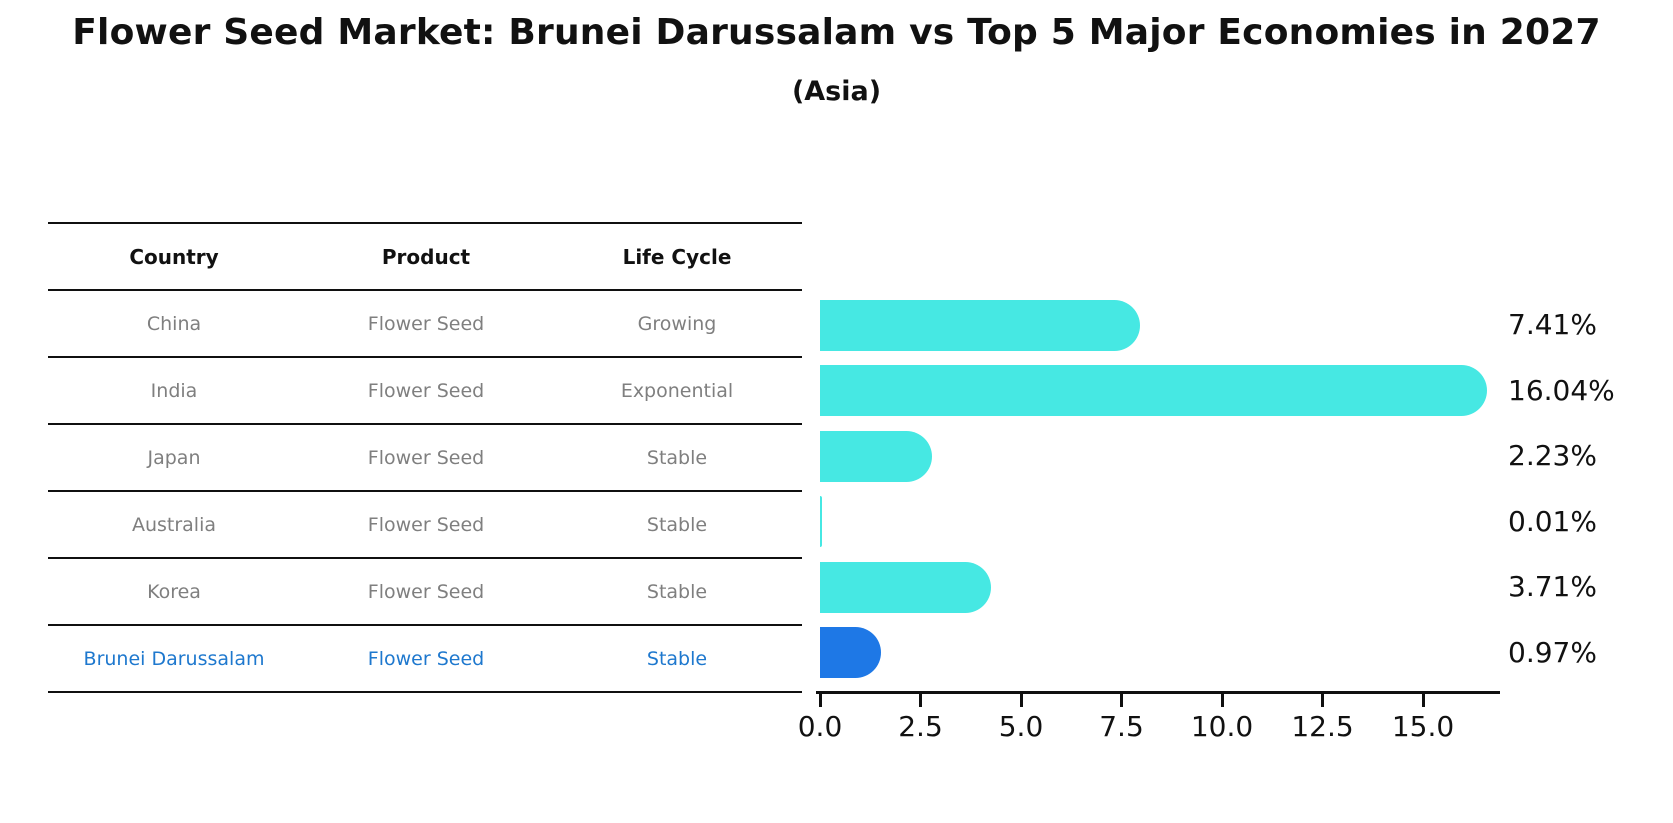  I want to click on life-cycle-cell: Growing, so click(677, 323).